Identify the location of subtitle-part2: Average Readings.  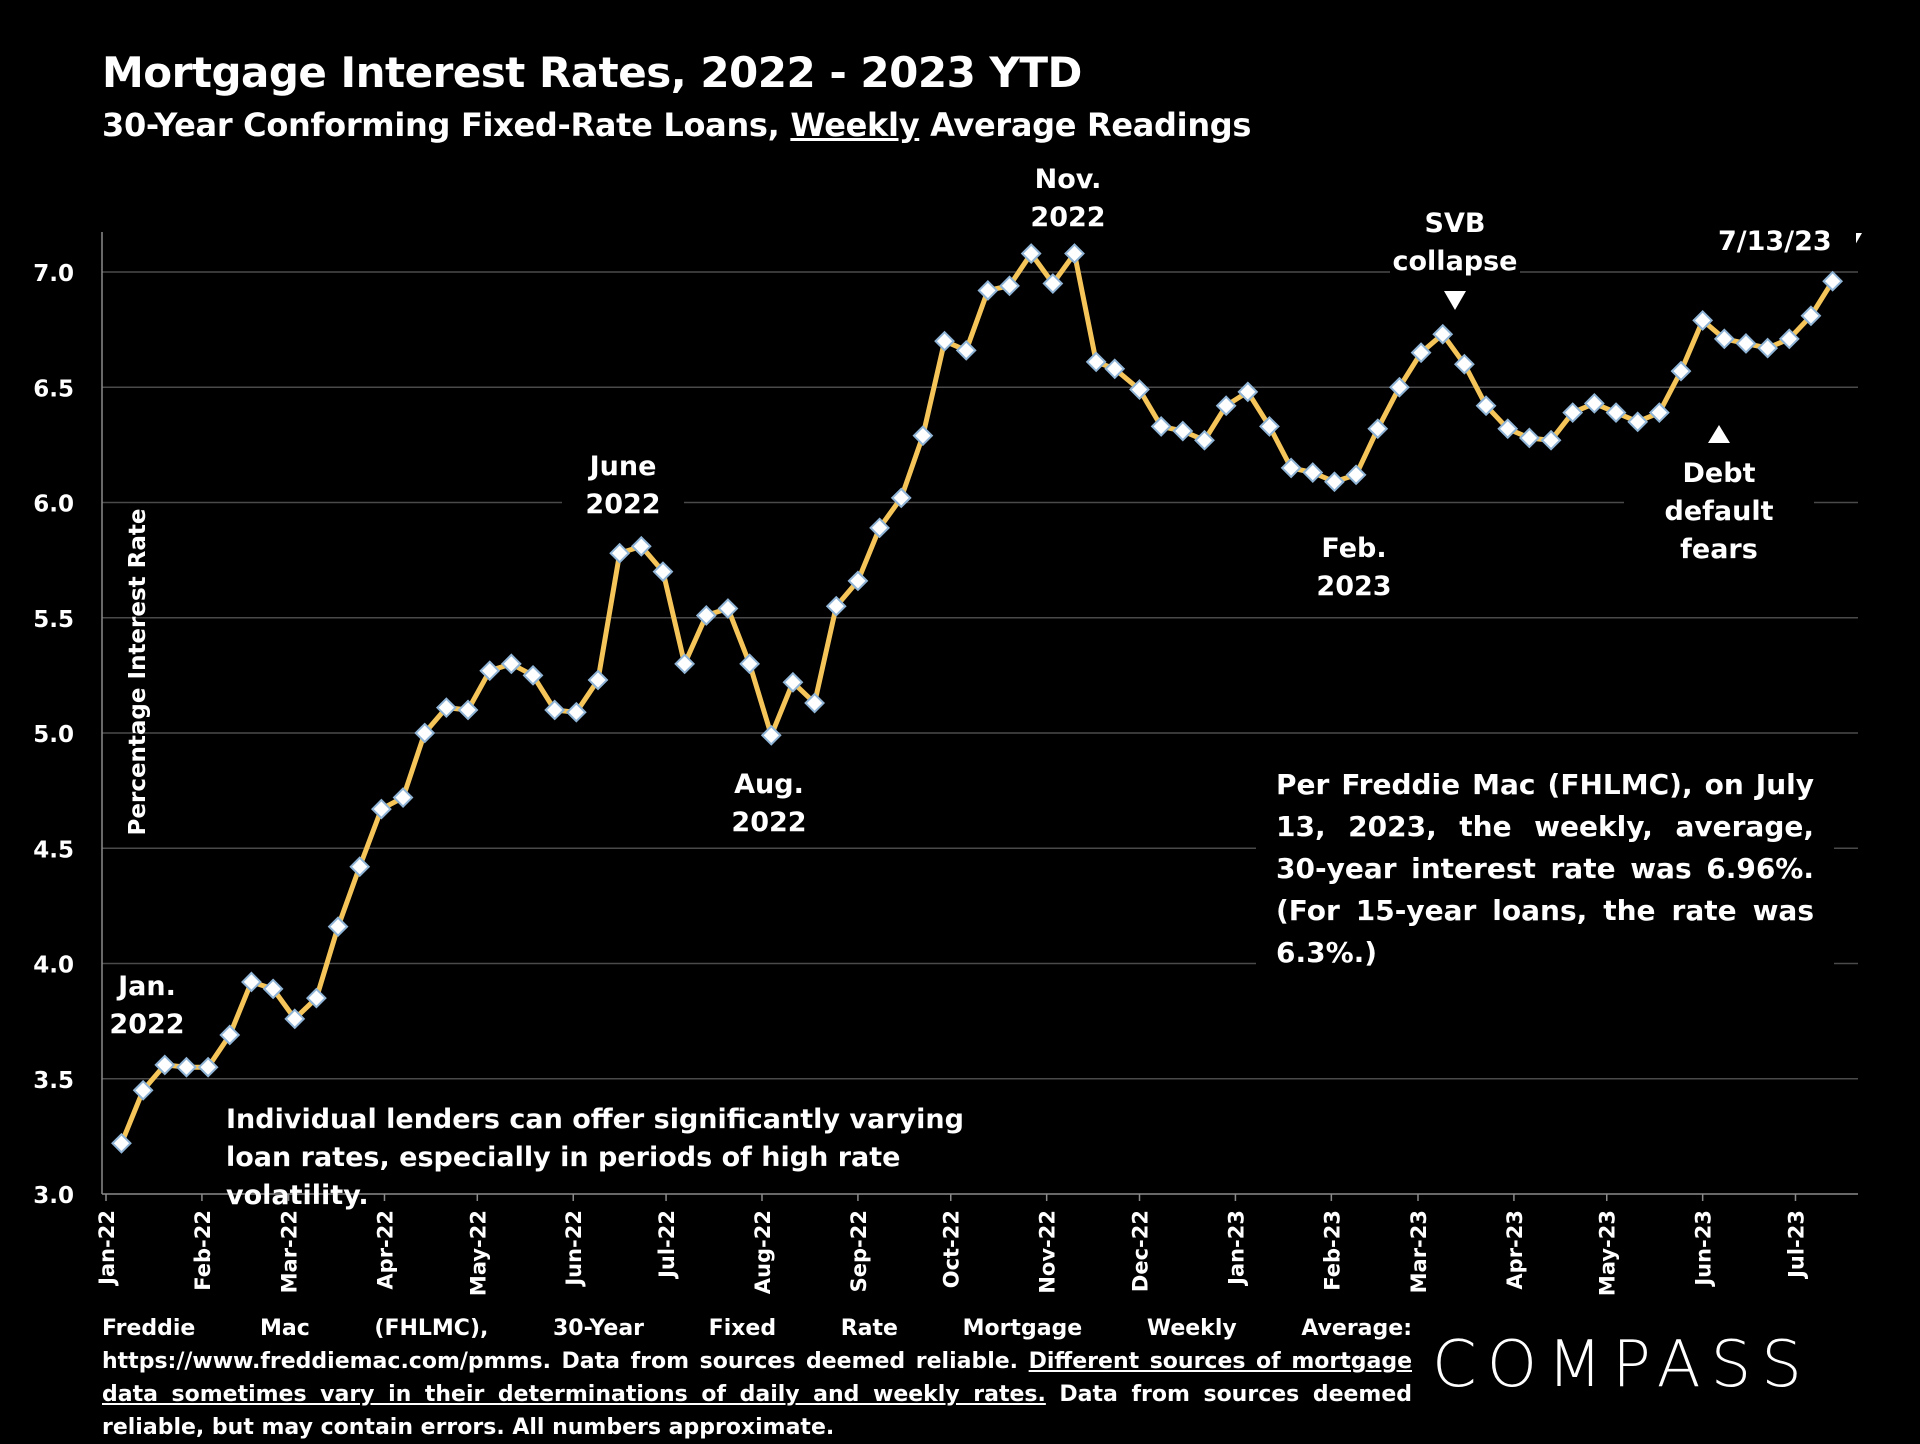
(1085, 125).